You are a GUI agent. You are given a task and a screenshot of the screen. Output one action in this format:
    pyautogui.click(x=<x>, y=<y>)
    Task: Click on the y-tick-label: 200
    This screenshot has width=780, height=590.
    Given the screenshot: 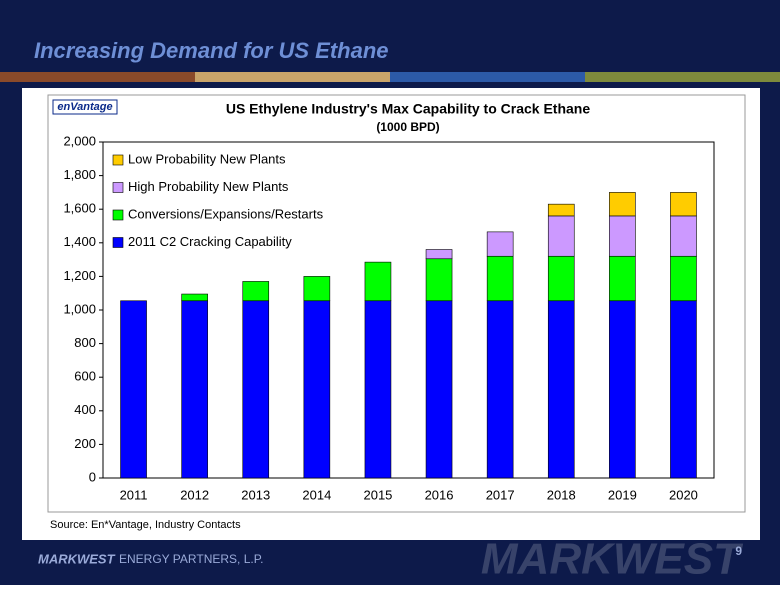 What is the action you would take?
    pyautogui.click(x=85, y=443)
    